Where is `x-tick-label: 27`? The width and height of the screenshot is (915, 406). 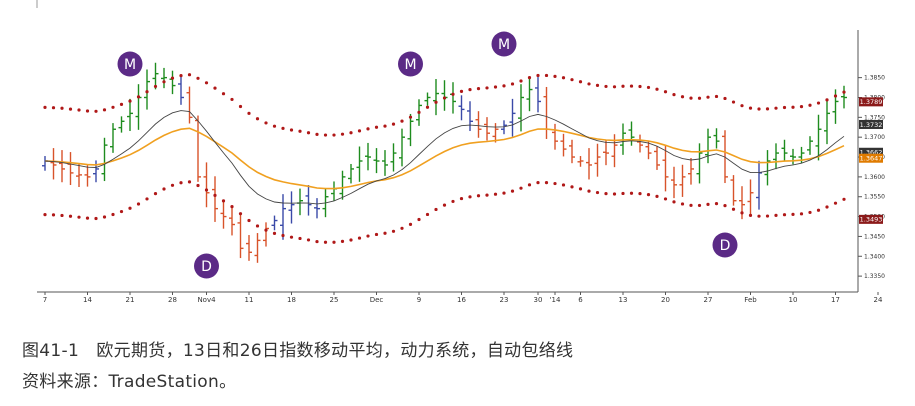
x-tick-label: 27 is located at coordinates (708, 300).